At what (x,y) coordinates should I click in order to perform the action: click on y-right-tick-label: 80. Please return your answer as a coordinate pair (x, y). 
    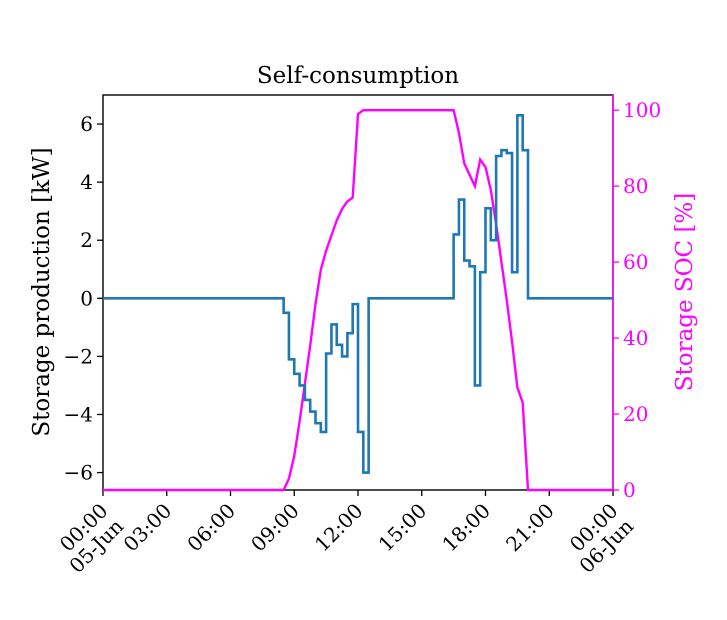
    Looking at the image, I should click on (635, 186).